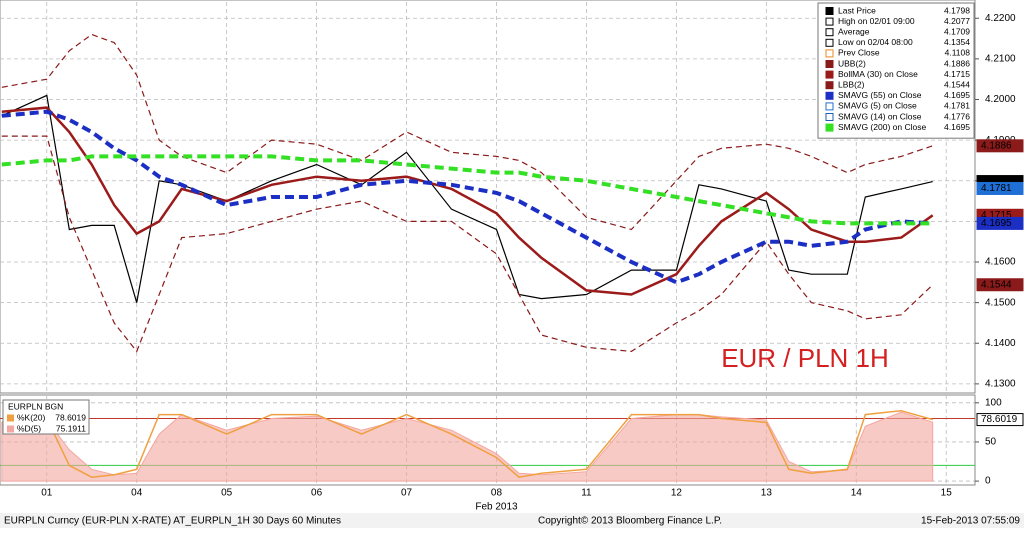 Image resolution: width=1024 pixels, height=533 pixels. I want to click on legend-label: Average, so click(854, 31).